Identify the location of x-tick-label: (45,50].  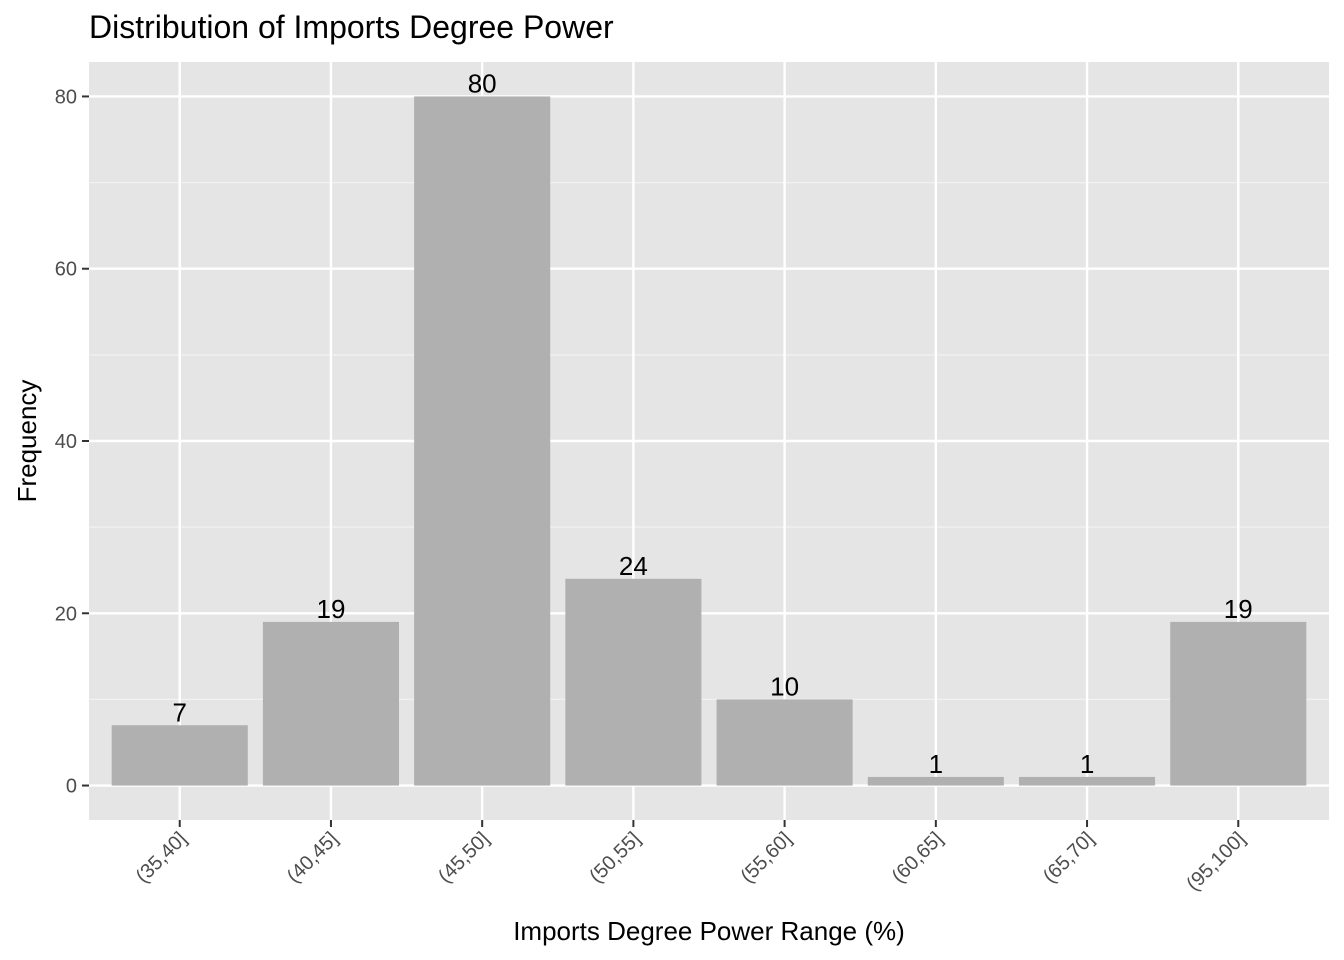
(464, 858).